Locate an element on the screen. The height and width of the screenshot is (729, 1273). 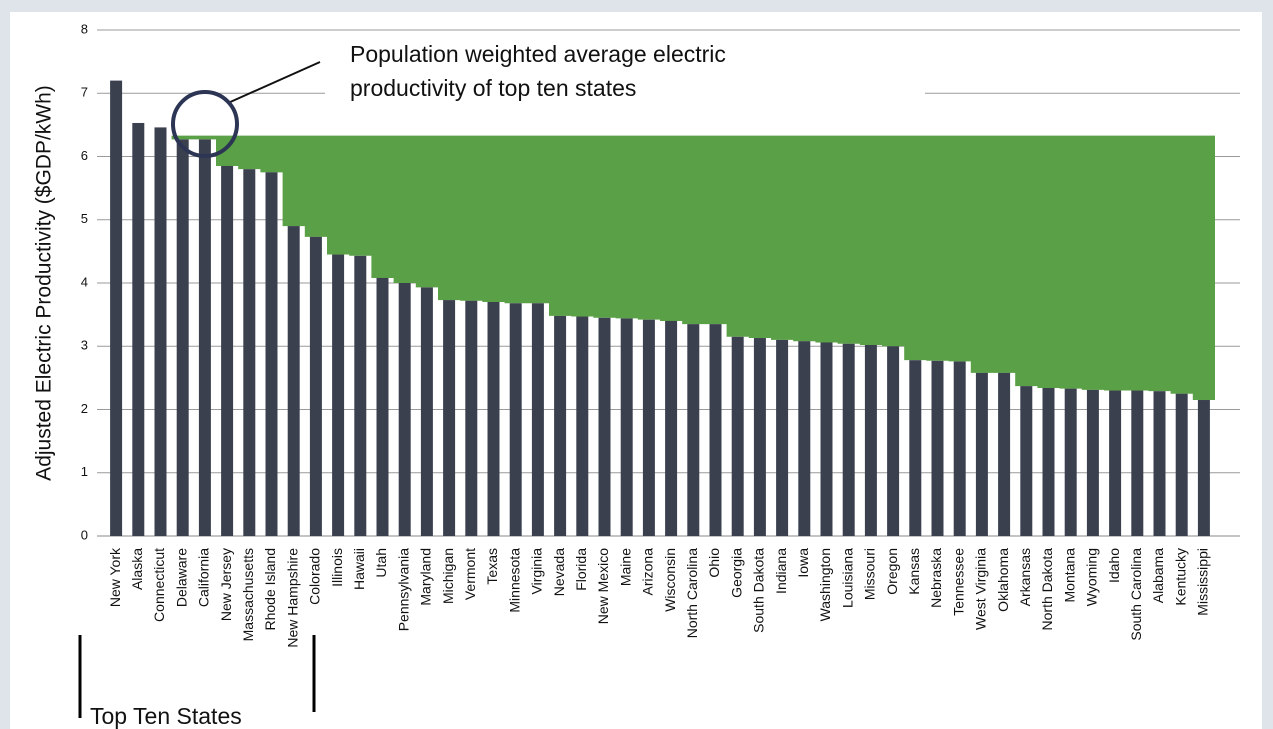
x-tick-label: Missouri is located at coordinates (870, 574).